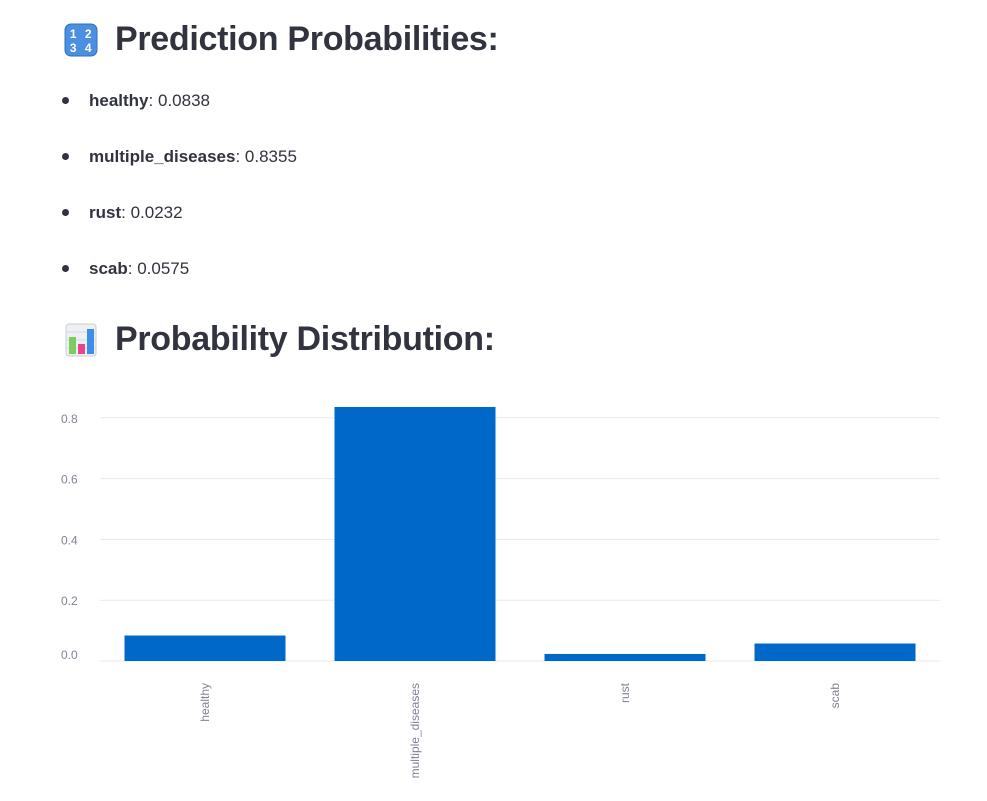  What do you see at coordinates (69, 419) in the screenshot?
I see `y-tick-label: 0.8` at bounding box center [69, 419].